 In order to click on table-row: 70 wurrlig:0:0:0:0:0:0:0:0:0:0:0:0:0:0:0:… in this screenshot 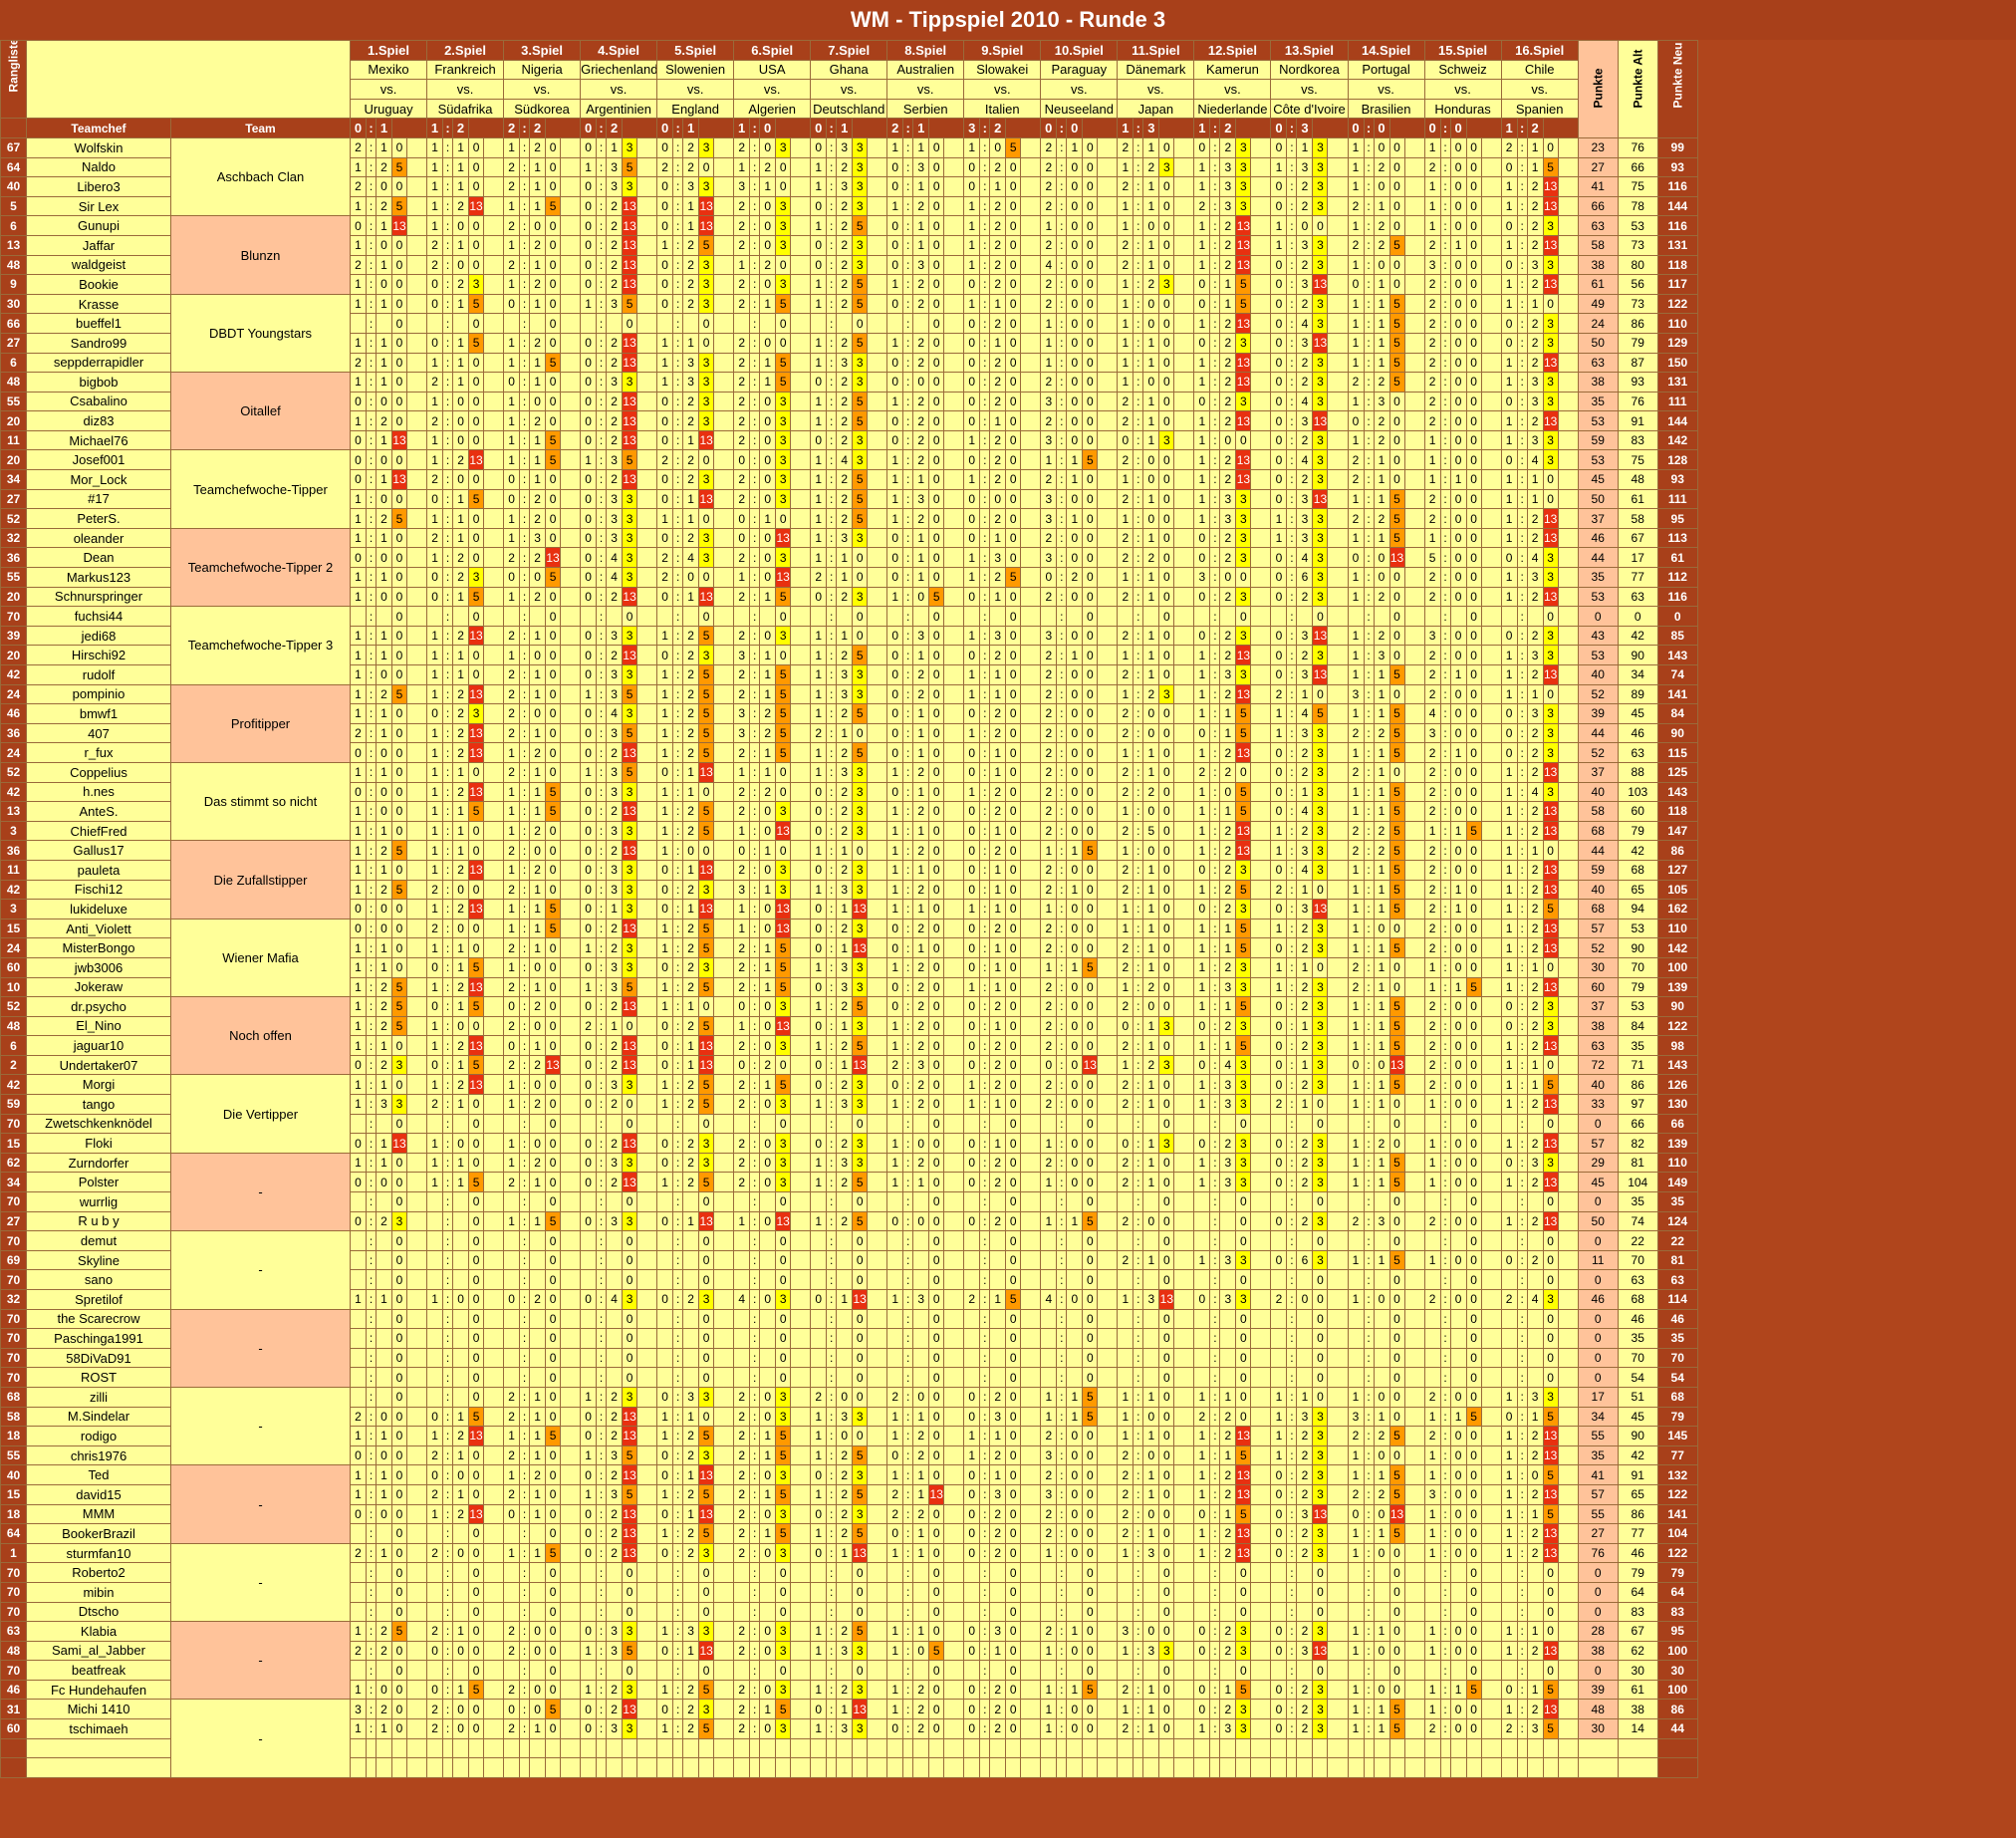, I will do `click(849, 1201)`.